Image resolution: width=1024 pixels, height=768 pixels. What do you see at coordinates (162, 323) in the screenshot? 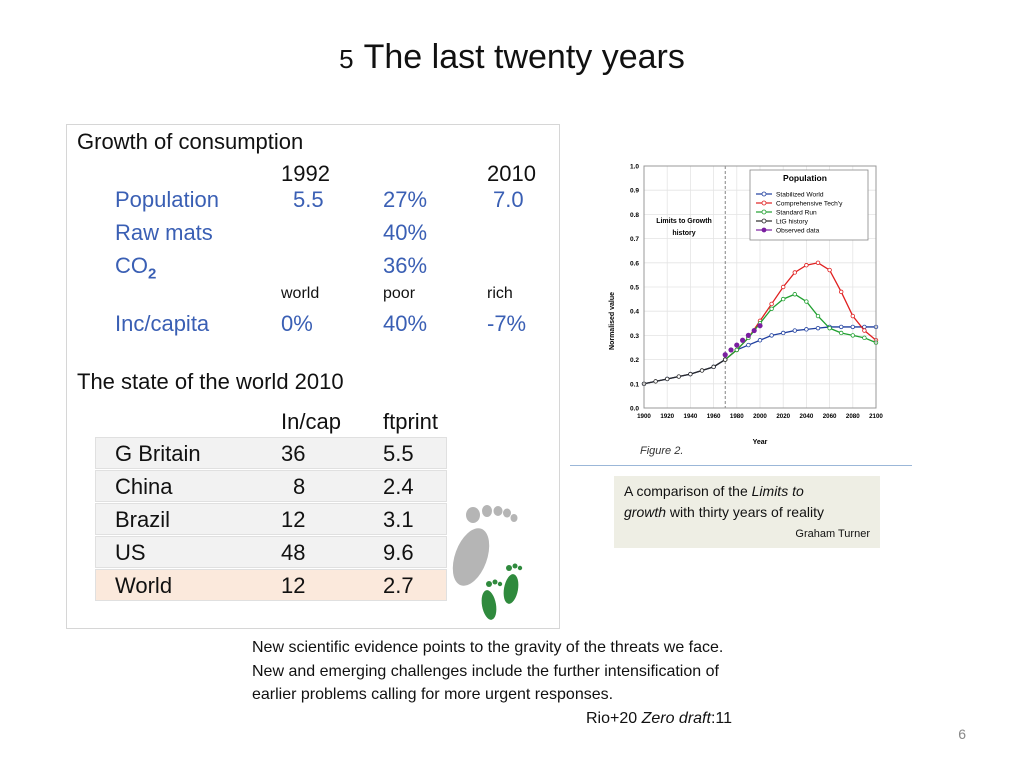
I see `row-label-inc-capita: Inc/capita` at bounding box center [162, 323].